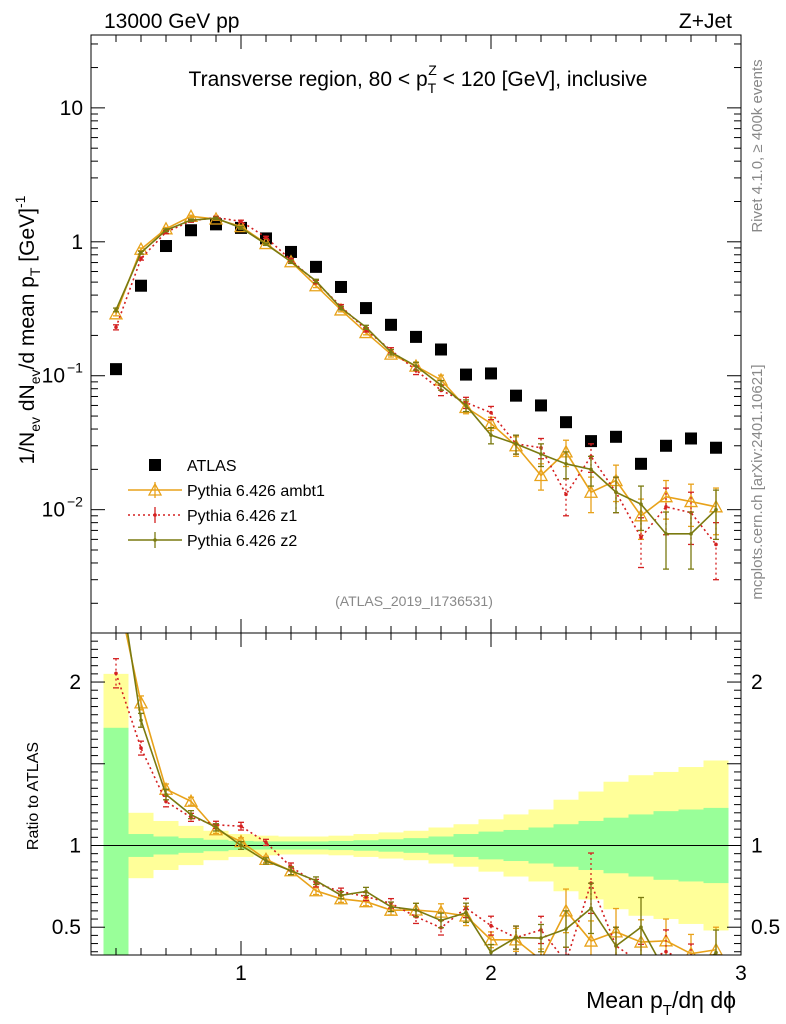 The height and width of the screenshot is (1024, 786). What do you see at coordinates (27, 329) in the screenshot?
I see `y-axis-label-main: 1/Nev dNev/d mean pT [GeV]-1` at bounding box center [27, 329].